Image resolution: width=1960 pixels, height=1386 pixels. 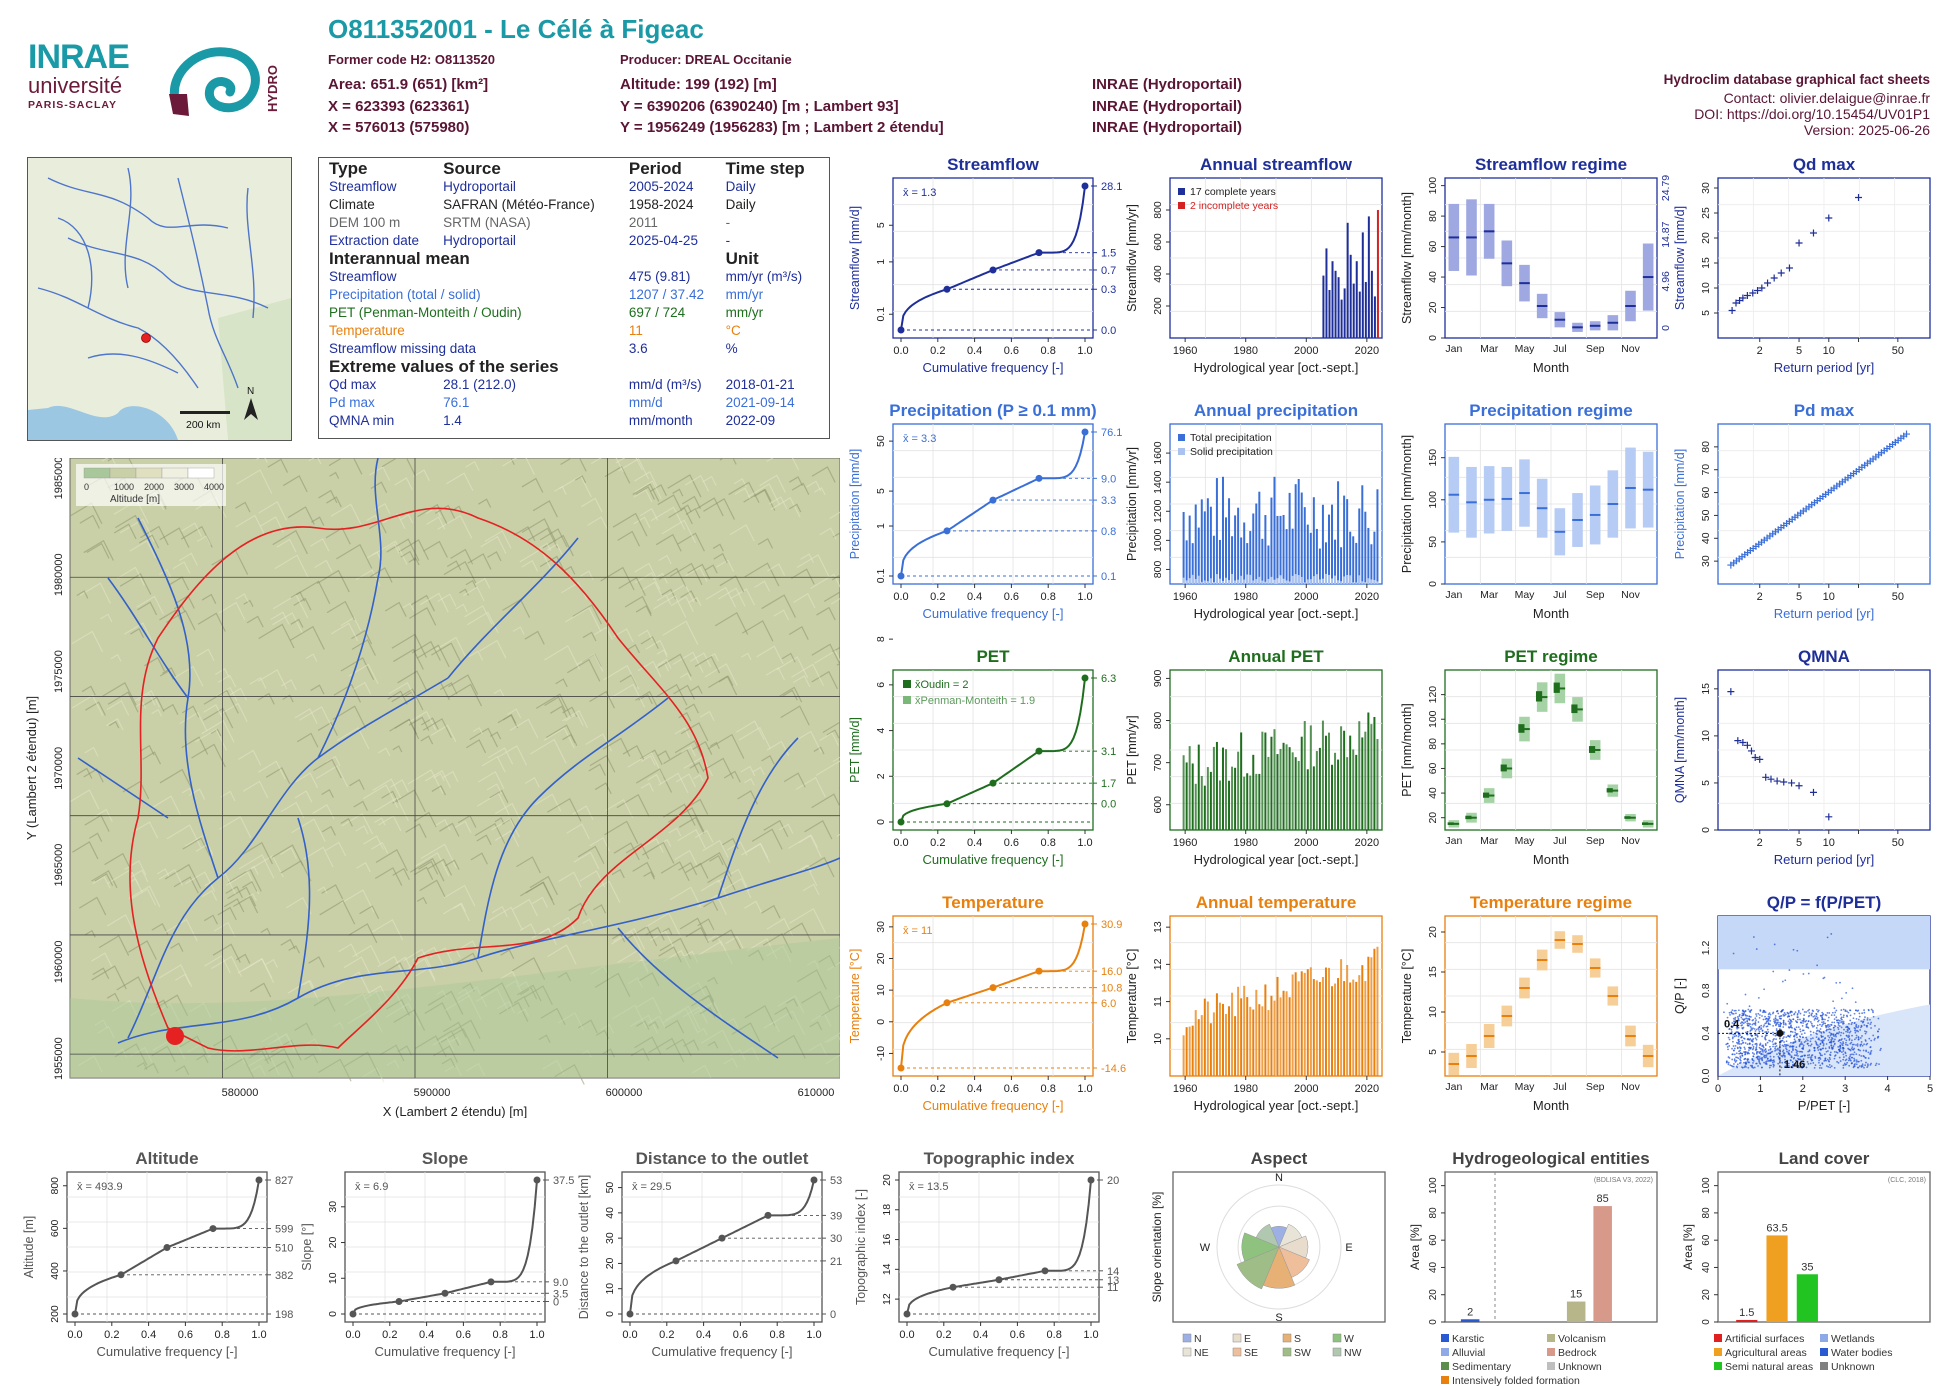 I want to click on pet_cdf-right-tick-label: 3.1, so click(x=1108, y=752).